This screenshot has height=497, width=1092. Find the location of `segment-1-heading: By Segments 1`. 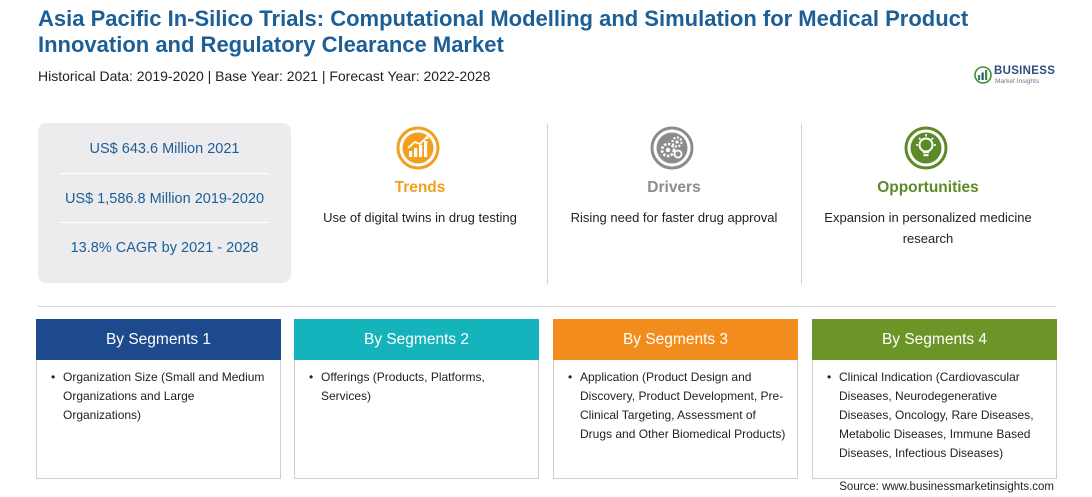

segment-1-heading: By Segments 1 is located at coordinates (158, 339).